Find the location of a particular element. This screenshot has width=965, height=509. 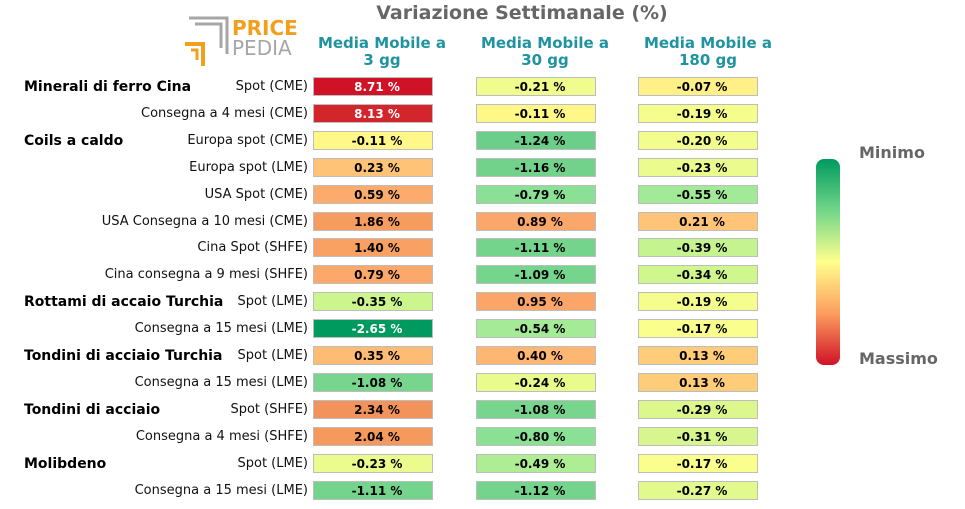

cell-value: -0.11 % is located at coordinates (377, 140).